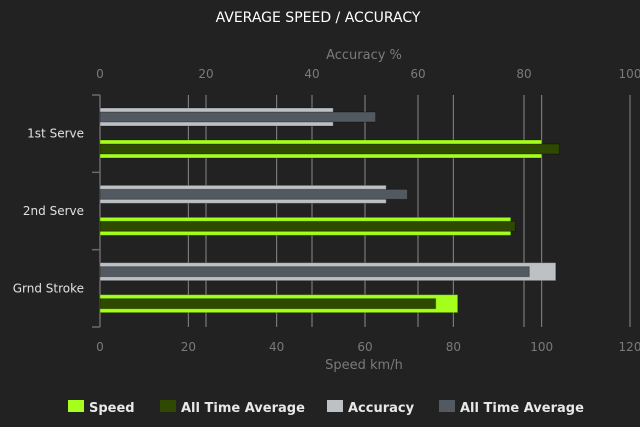 The height and width of the screenshot is (427, 640). Describe the element at coordinates (417, 74) in the screenshot. I see `top-tick-label: 60` at that location.